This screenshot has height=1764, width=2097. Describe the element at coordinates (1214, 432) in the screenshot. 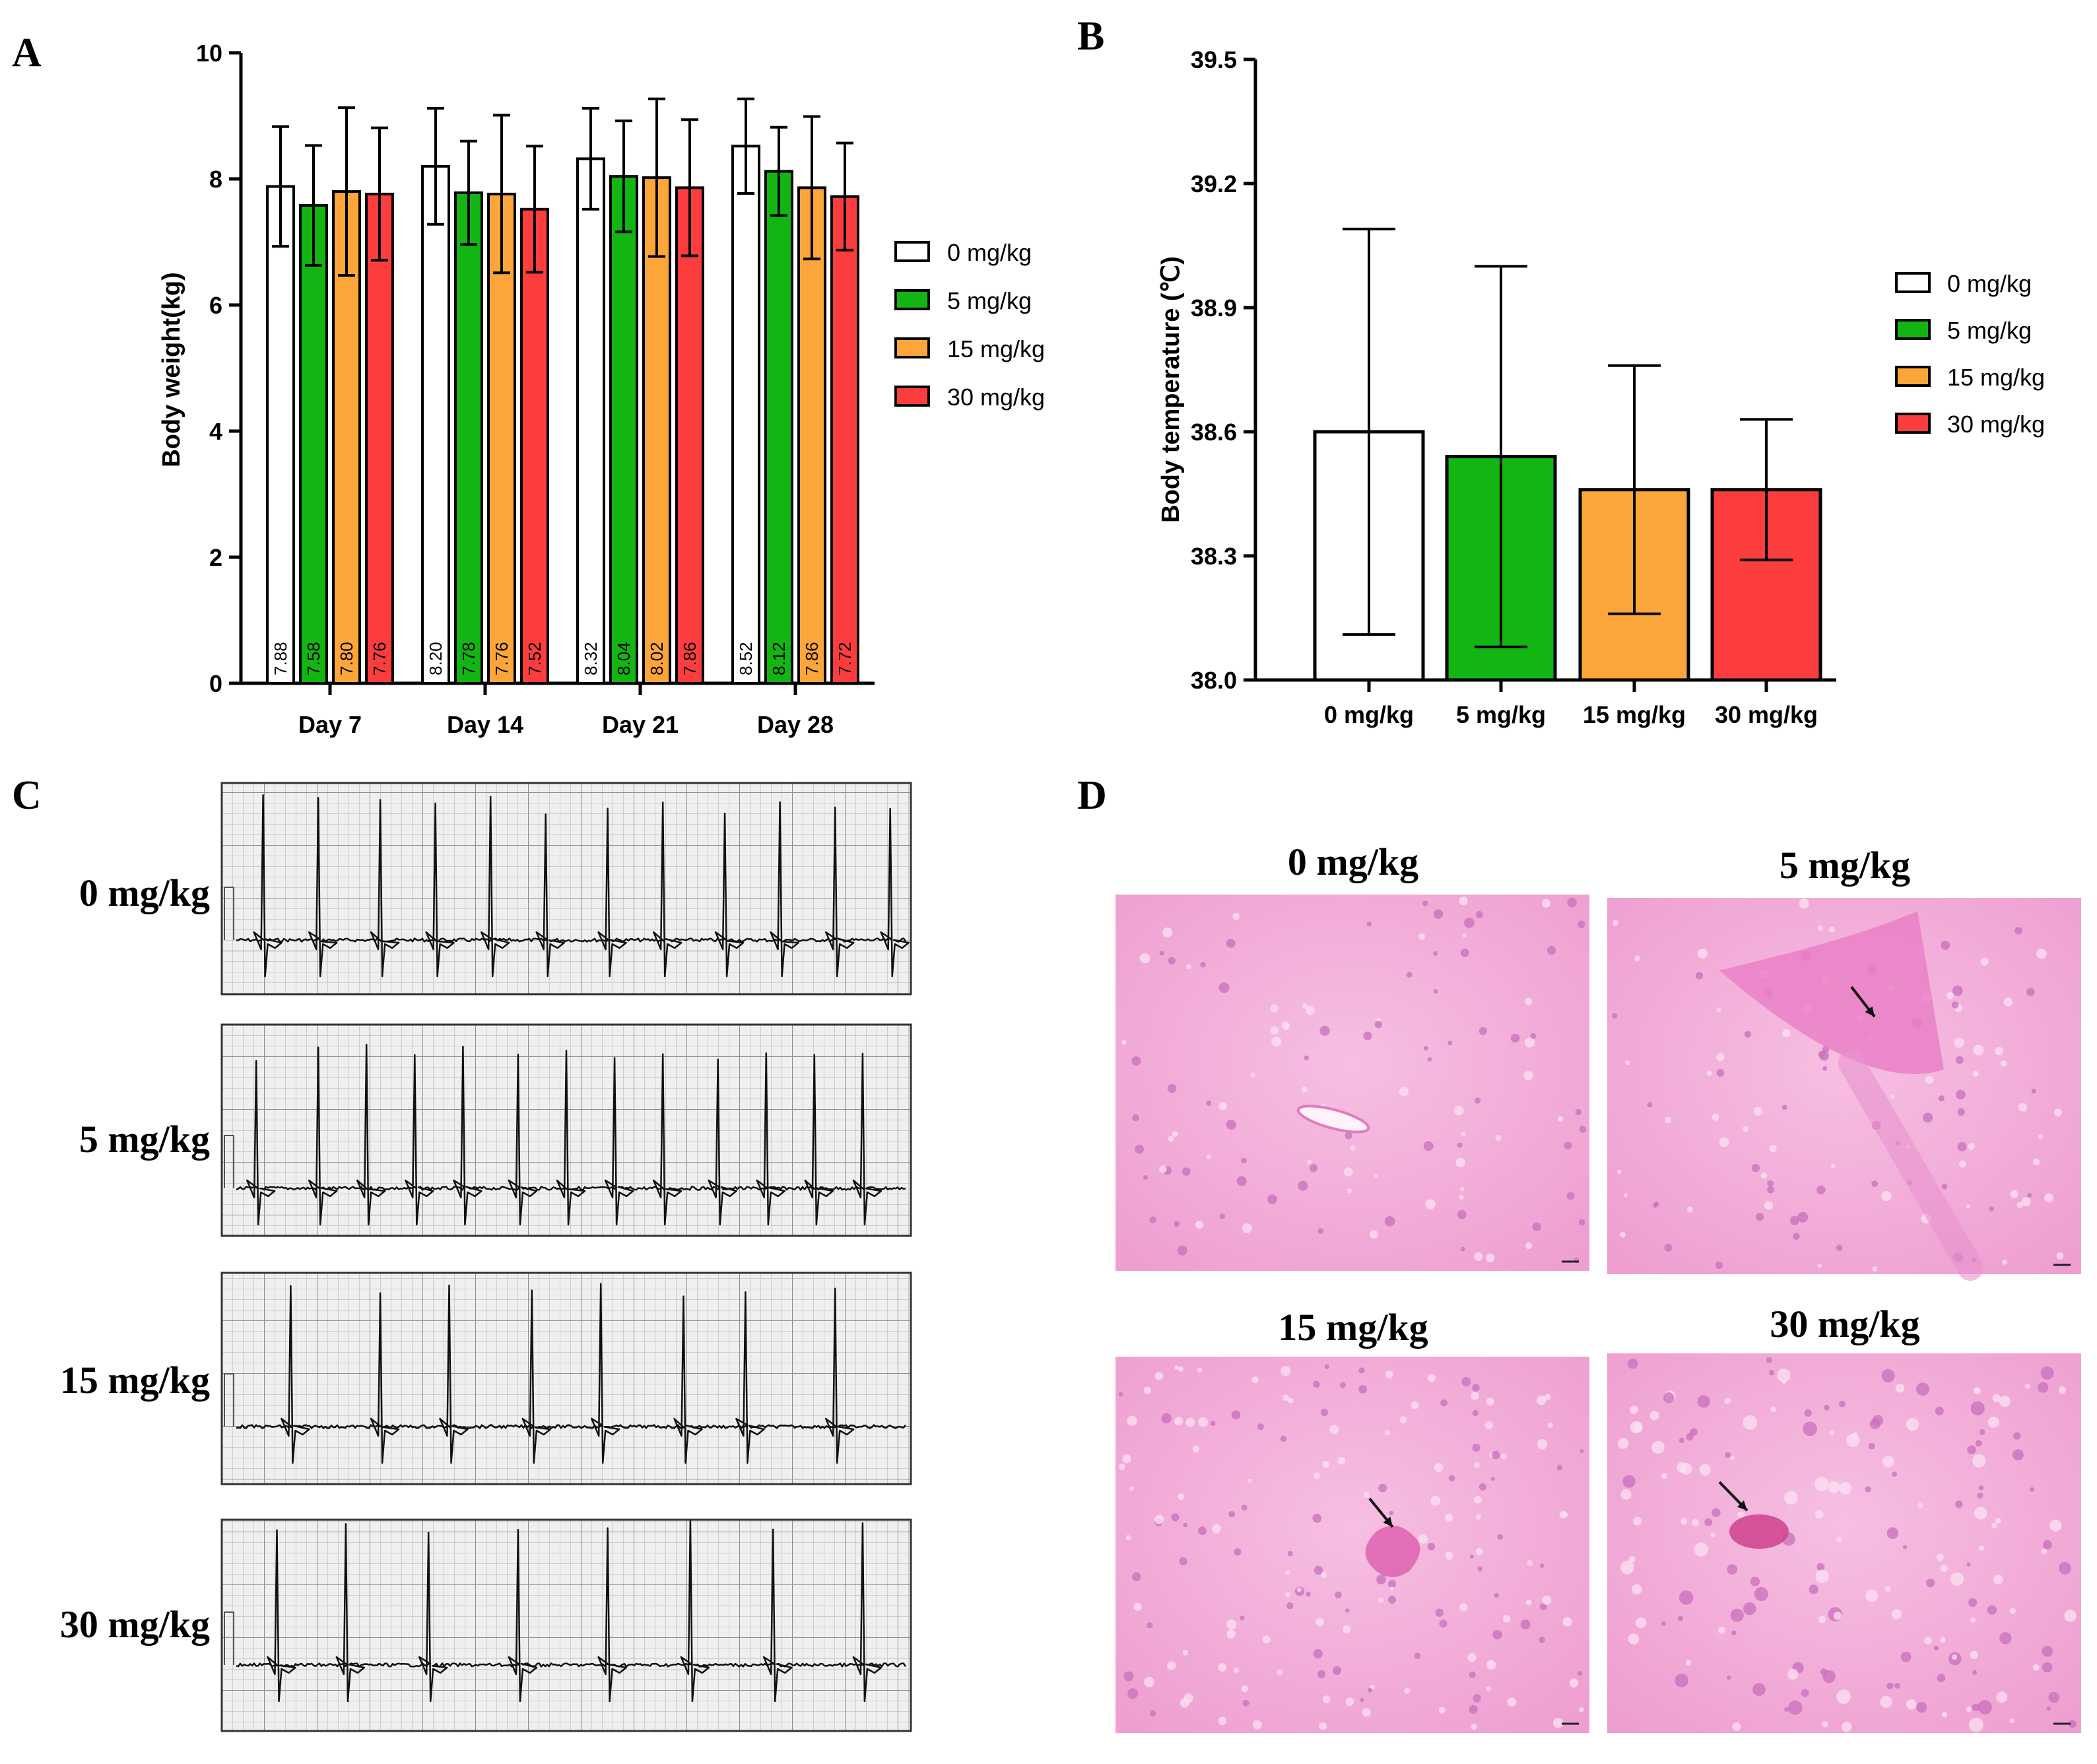

I see `y-tick-label: 38.6` at that location.